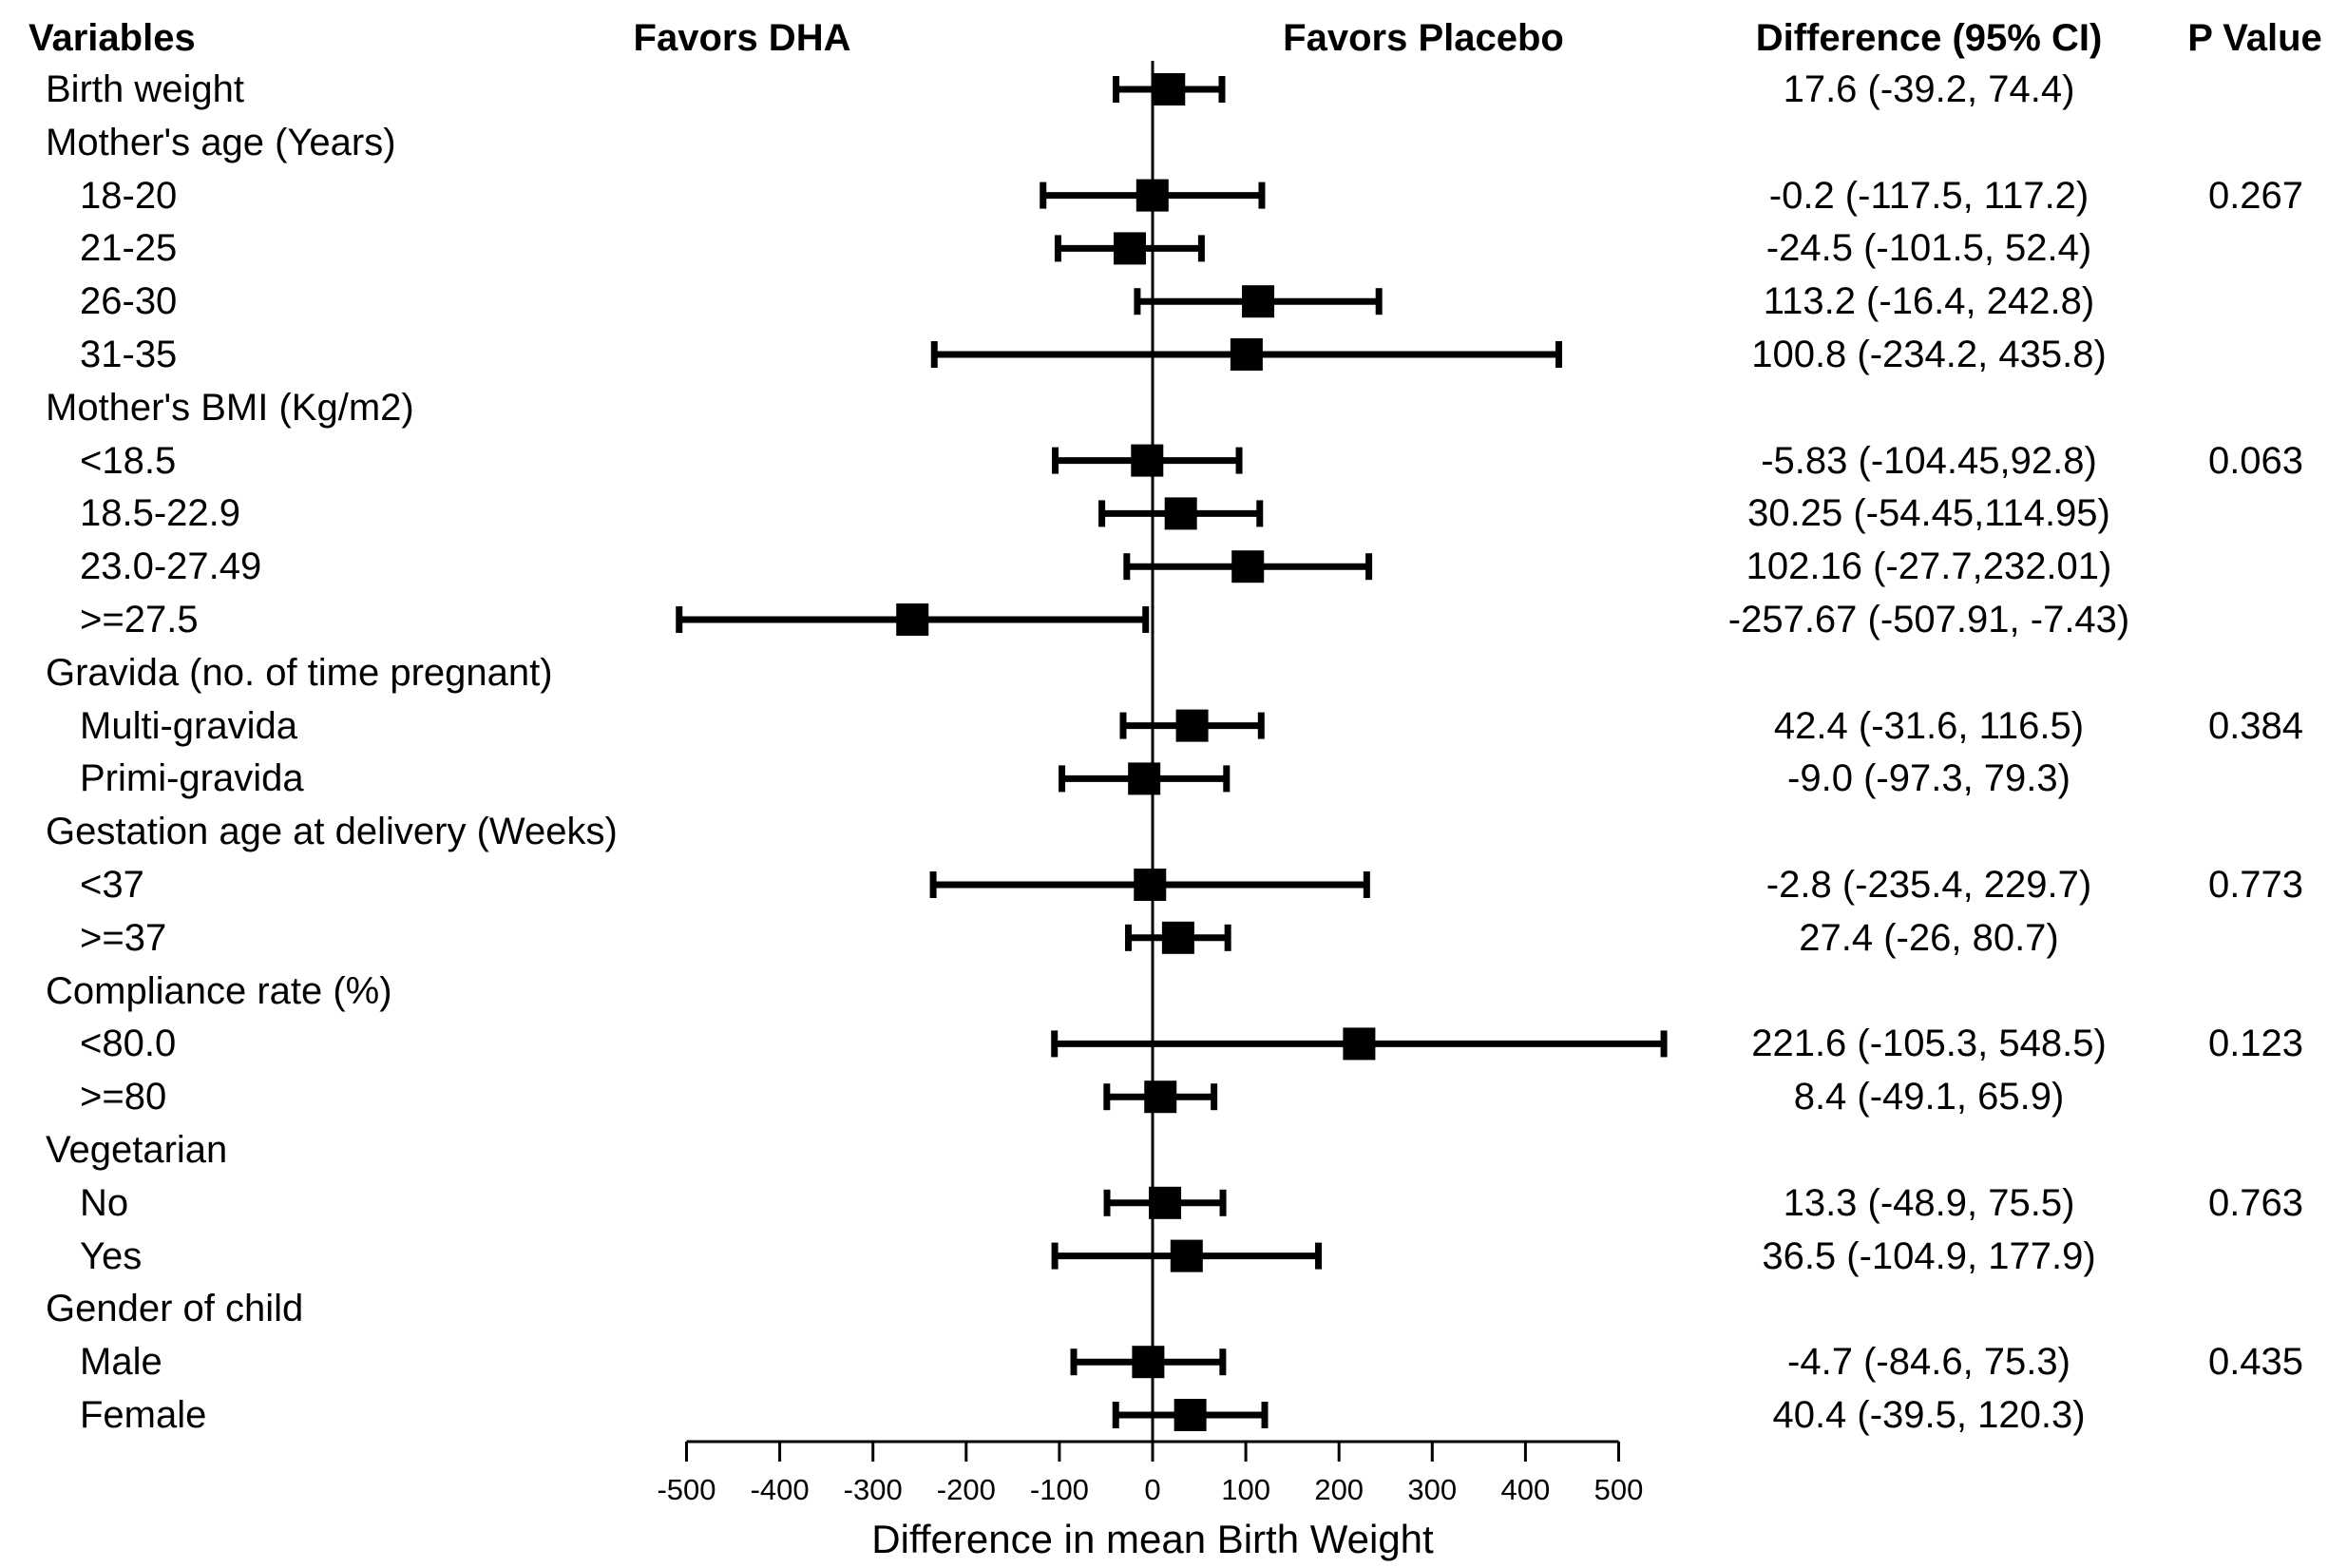 This screenshot has height=1568, width=2328. What do you see at coordinates (219, 991) in the screenshot?
I see `row-label-group: Compliance rate (%)` at bounding box center [219, 991].